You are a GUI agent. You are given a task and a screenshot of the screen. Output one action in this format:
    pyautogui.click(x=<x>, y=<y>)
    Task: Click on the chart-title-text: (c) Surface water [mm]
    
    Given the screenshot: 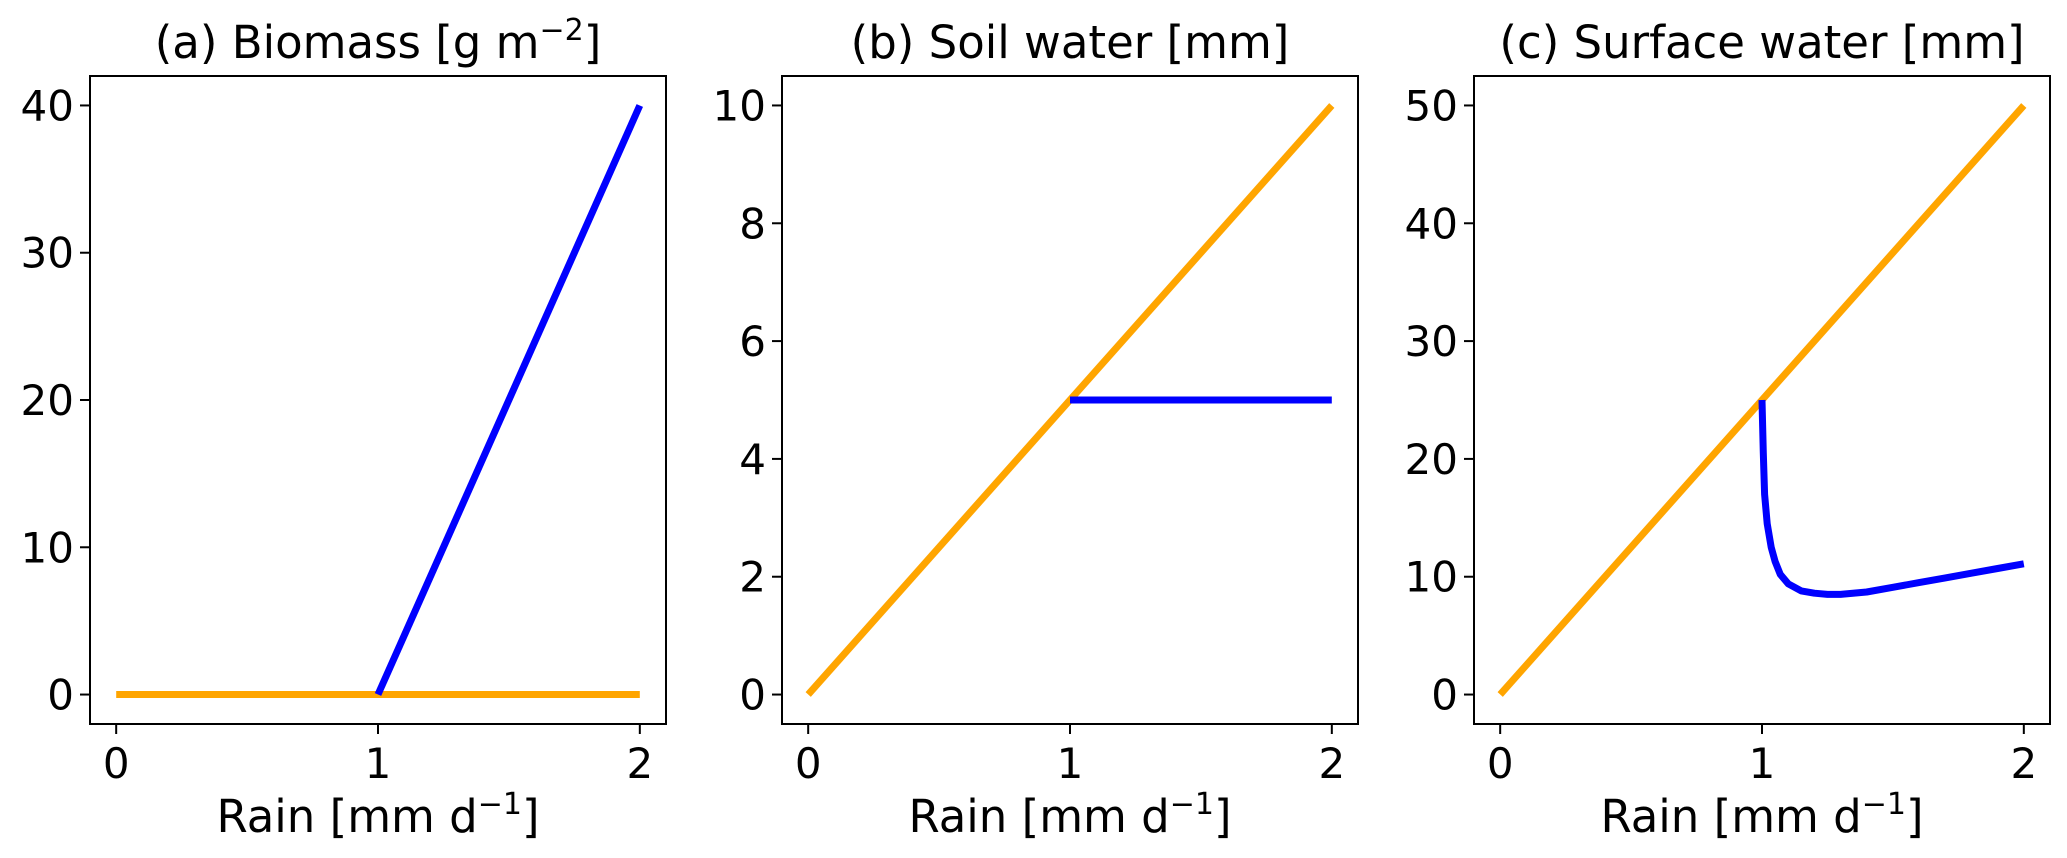 What is the action you would take?
    pyautogui.click(x=1761, y=42)
    